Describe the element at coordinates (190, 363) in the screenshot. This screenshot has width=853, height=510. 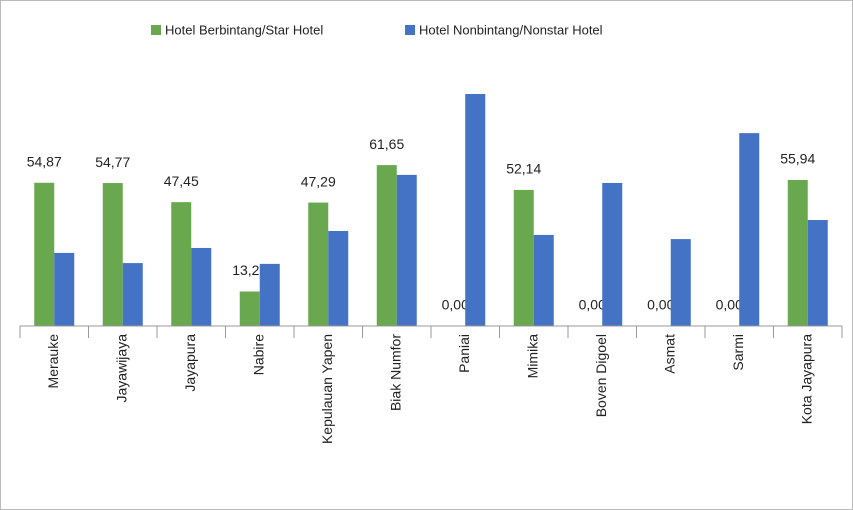
I see `x-tick-label: Jayapura` at that location.